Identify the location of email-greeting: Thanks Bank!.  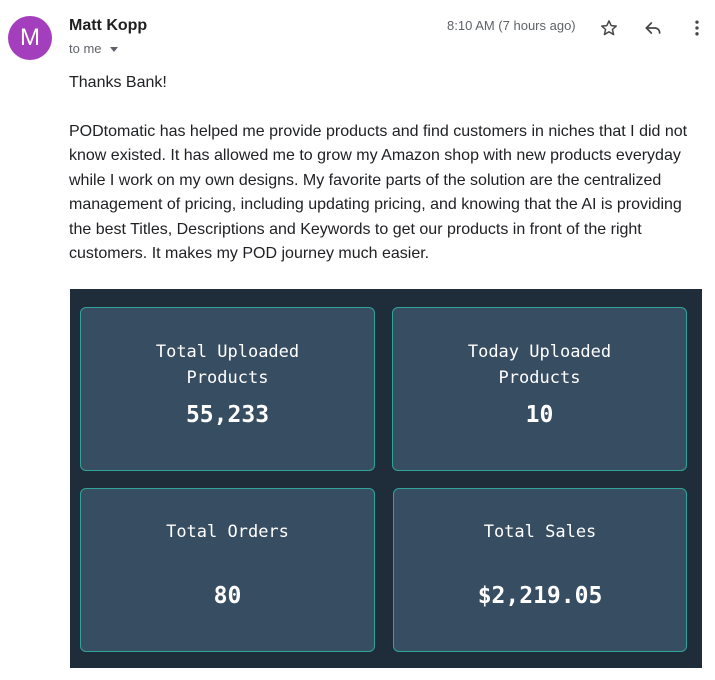
(118, 82).